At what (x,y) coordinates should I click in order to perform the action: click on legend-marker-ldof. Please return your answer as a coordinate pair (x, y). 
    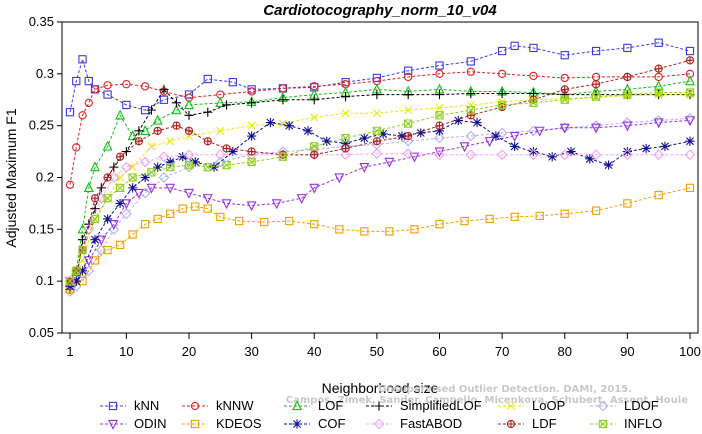
    Looking at the image, I should click on (603, 406).